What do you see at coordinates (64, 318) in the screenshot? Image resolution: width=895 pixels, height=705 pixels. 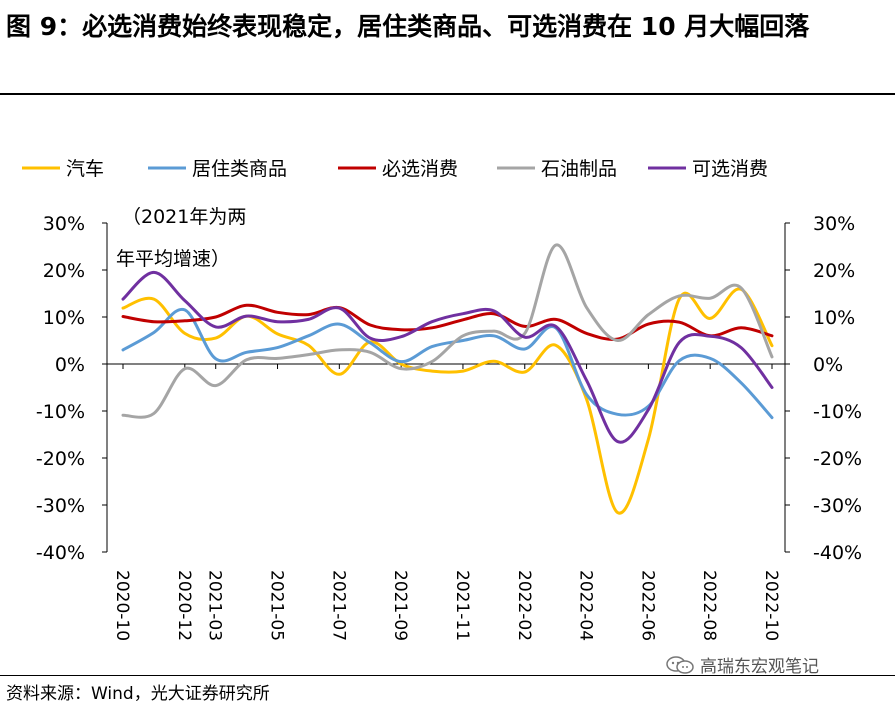 I see `y-tick-label-left: 10%` at bounding box center [64, 318].